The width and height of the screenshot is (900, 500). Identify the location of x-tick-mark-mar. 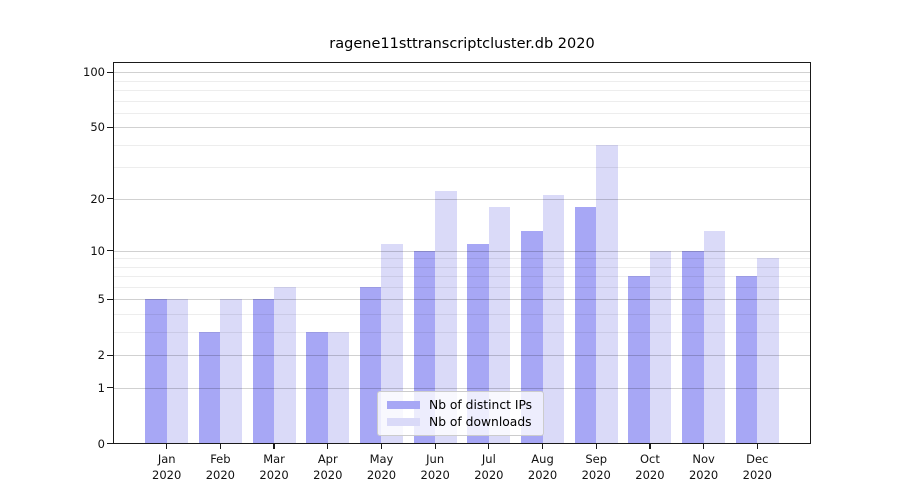
(274, 446).